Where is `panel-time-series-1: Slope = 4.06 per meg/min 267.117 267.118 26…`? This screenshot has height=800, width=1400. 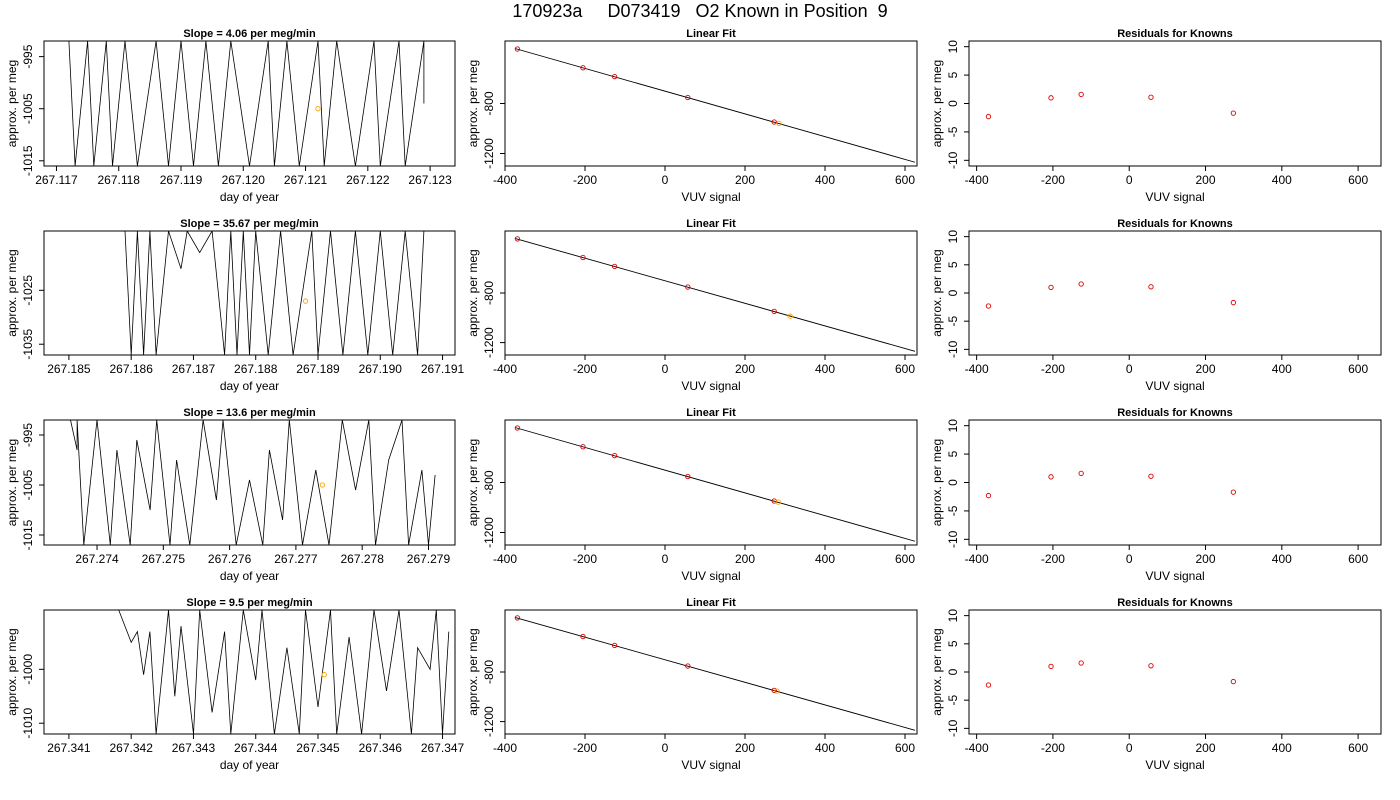 panel-time-series-1: Slope = 4.06 per meg/min 267.117 267.118 26… is located at coordinates (230, 116).